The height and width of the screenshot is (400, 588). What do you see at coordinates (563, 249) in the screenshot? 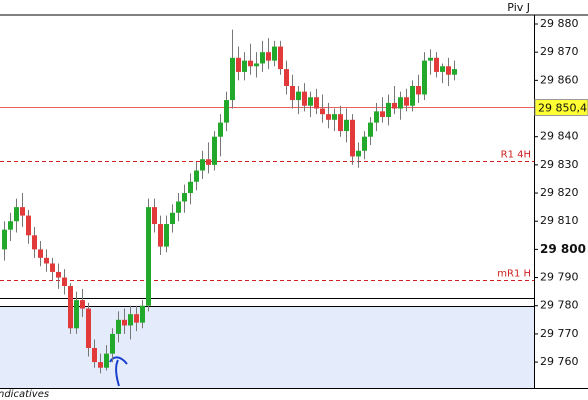
I see `y-tick-label: 29 800` at bounding box center [563, 249].